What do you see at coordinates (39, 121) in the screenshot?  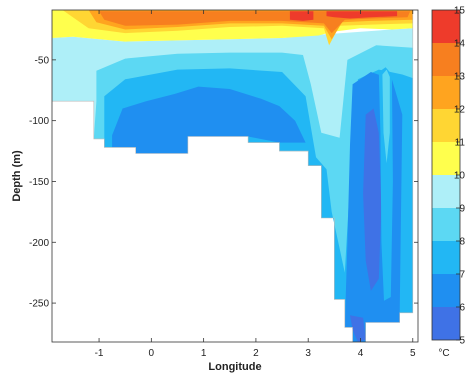 I see `y-tick-label: -100` at bounding box center [39, 121].